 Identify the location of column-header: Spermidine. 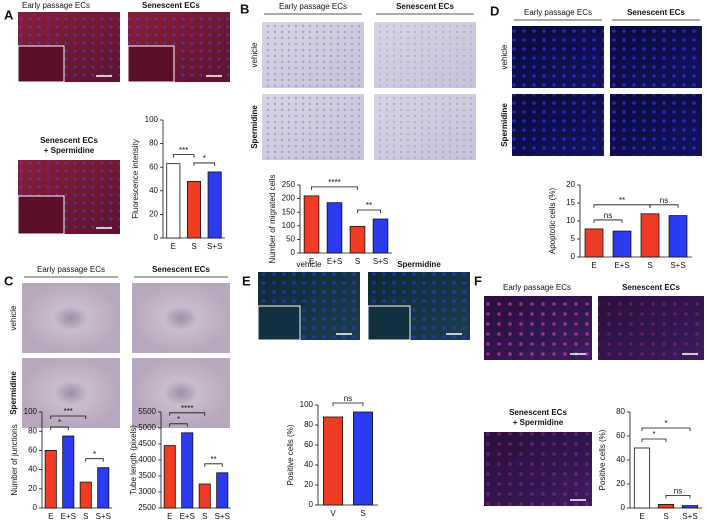
(419, 264).